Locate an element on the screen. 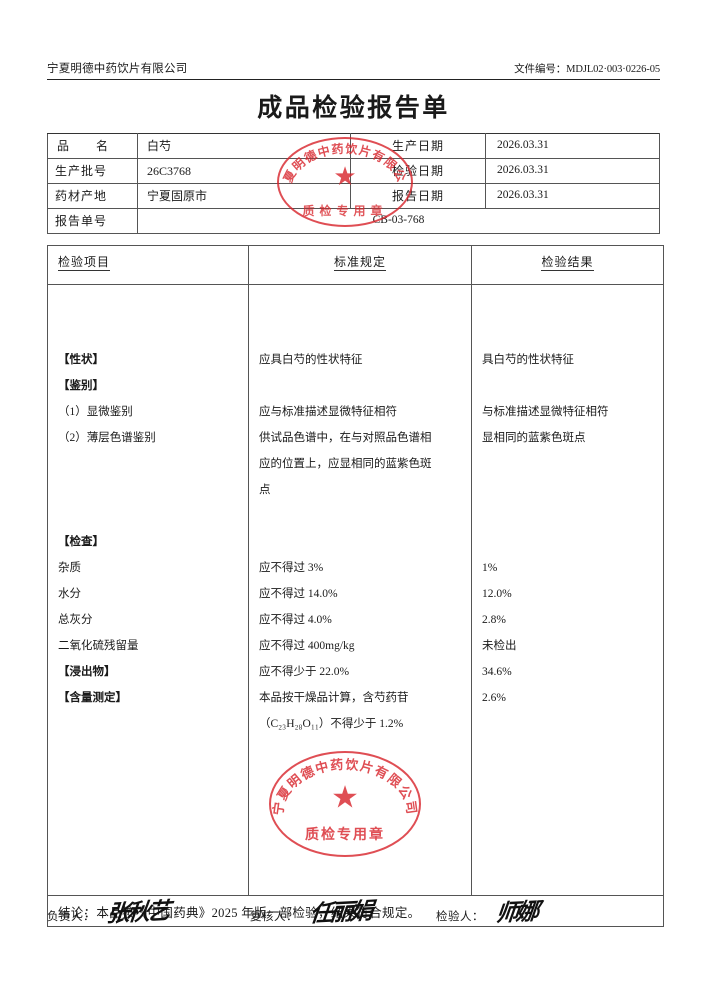  list-item: 应不得少于 22.0% is located at coordinates (304, 672).